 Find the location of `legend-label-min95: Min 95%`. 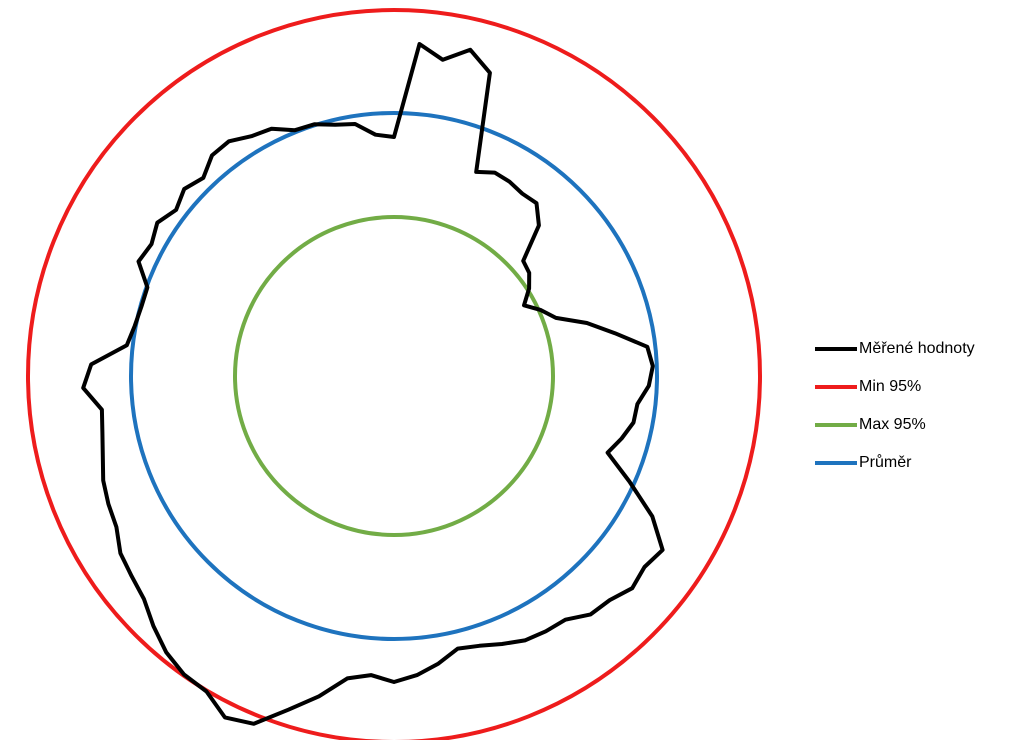

legend-label-min95: Min 95% is located at coordinates (890, 386).